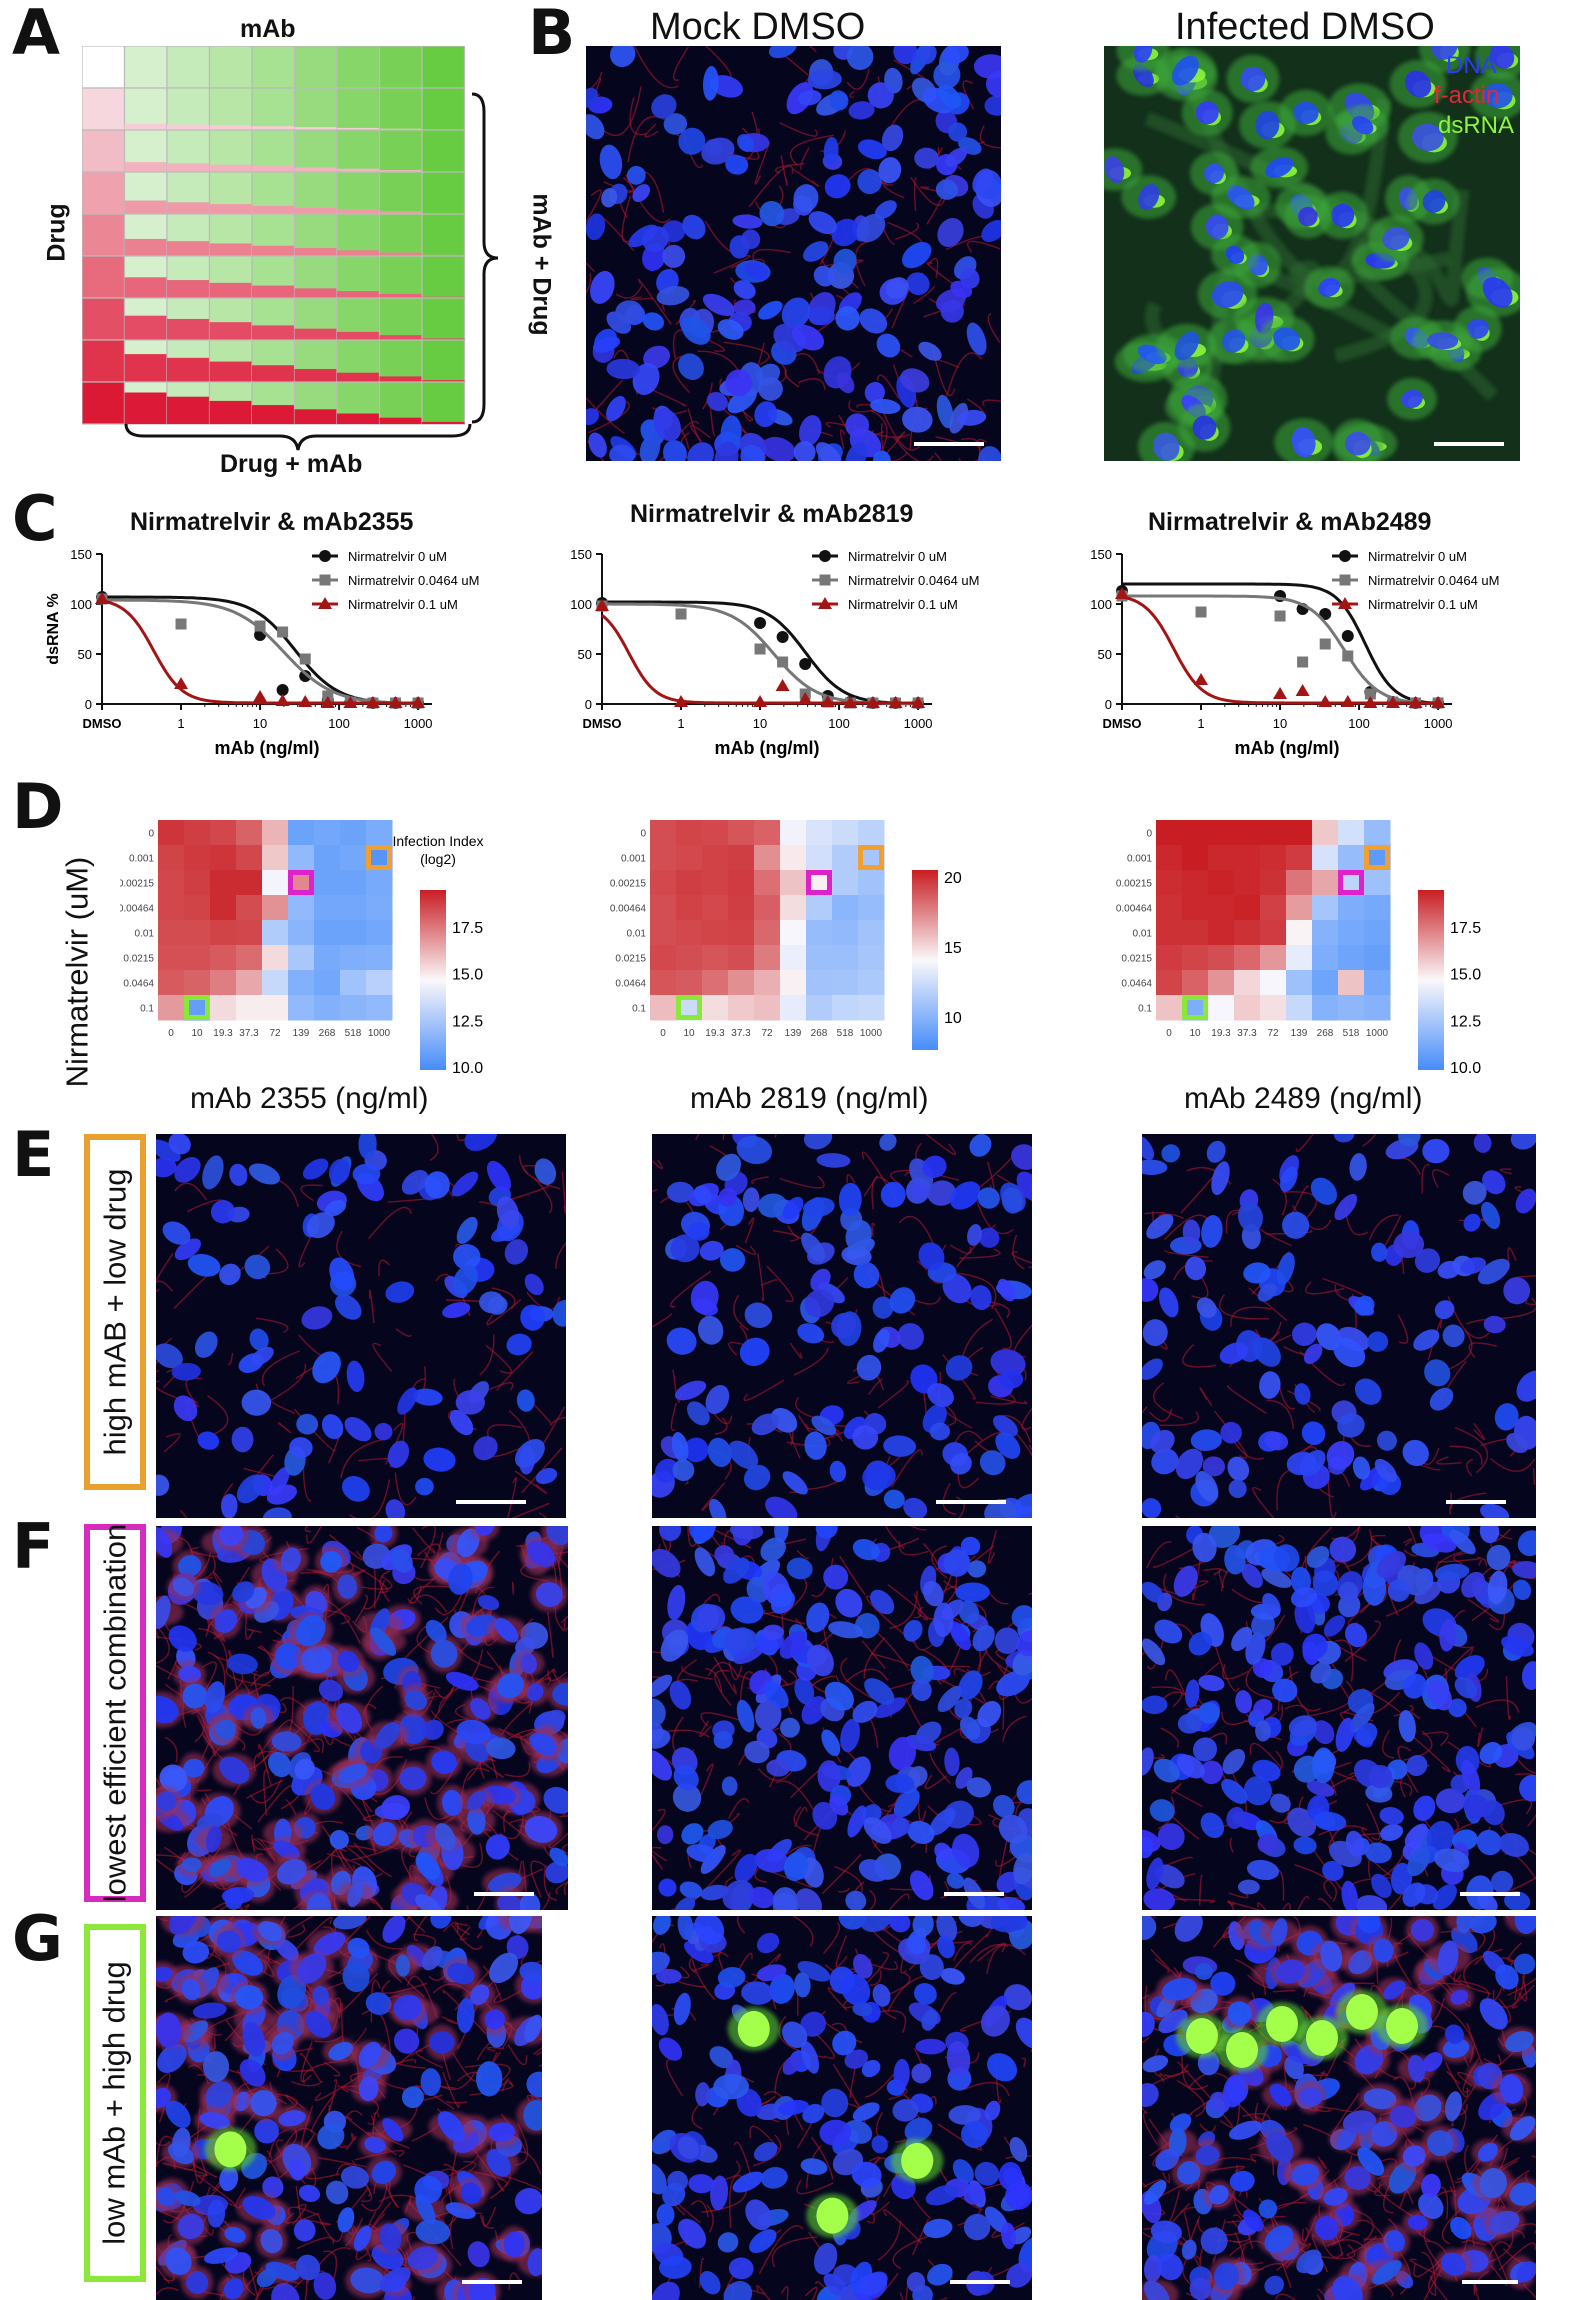 This screenshot has width=1586, height=2300. What do you see at coordinates (1108, 704) in the screenshot?
I see `y-tick-label: 0` at bounding box center [1108, 704].